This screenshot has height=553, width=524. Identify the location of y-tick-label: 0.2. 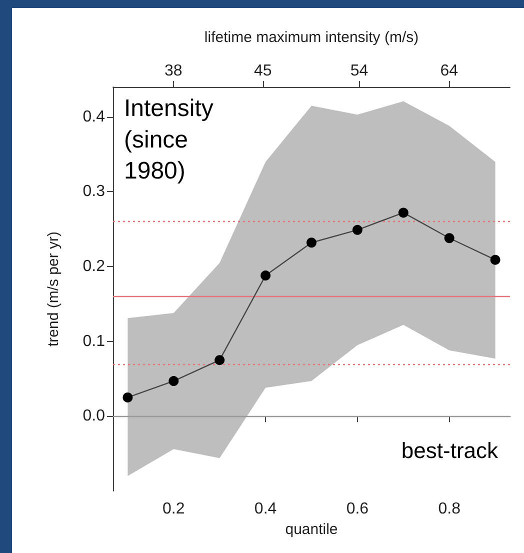
(94, 267).